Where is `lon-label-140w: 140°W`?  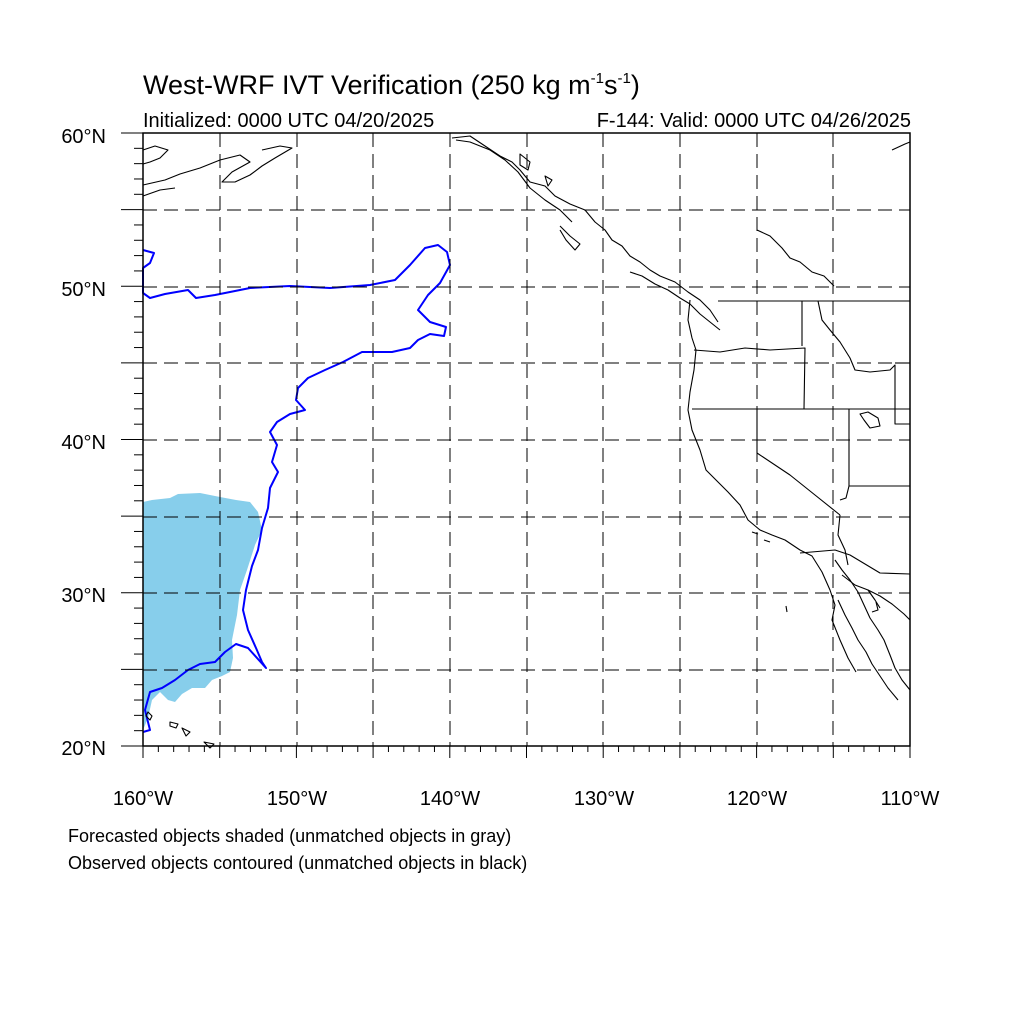
lon-label-140w: 140°W is located at coordinates (450, 799).